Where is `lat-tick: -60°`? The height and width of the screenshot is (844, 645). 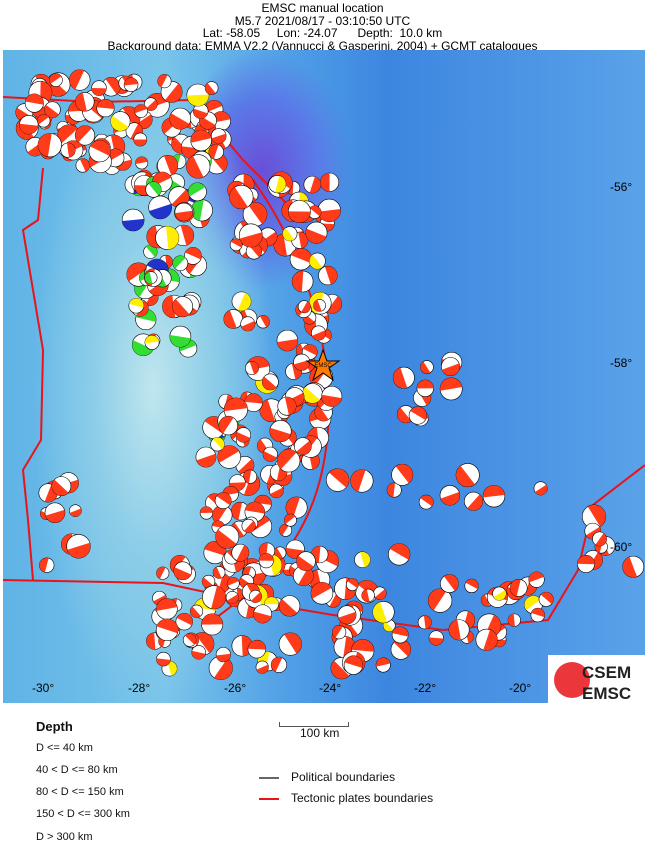
lat-tick: -60° is located at coordinates (621, 547).